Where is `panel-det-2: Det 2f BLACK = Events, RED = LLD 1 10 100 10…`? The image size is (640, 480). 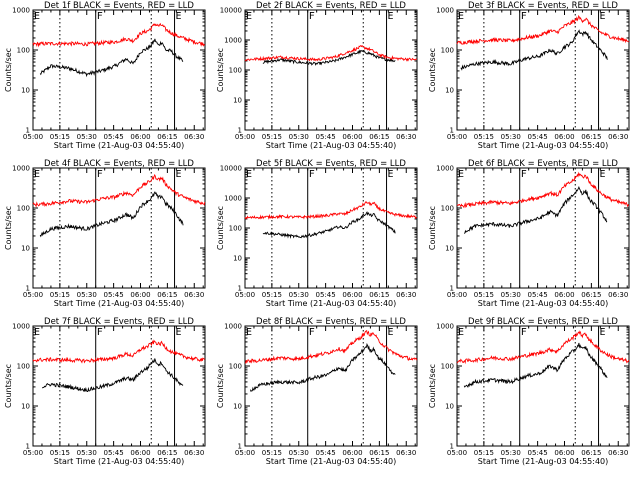
panel-det-2: Det 2f BLACK = Events, RED = LLD 1 10 100 10… is located at coordinates (317, 75).